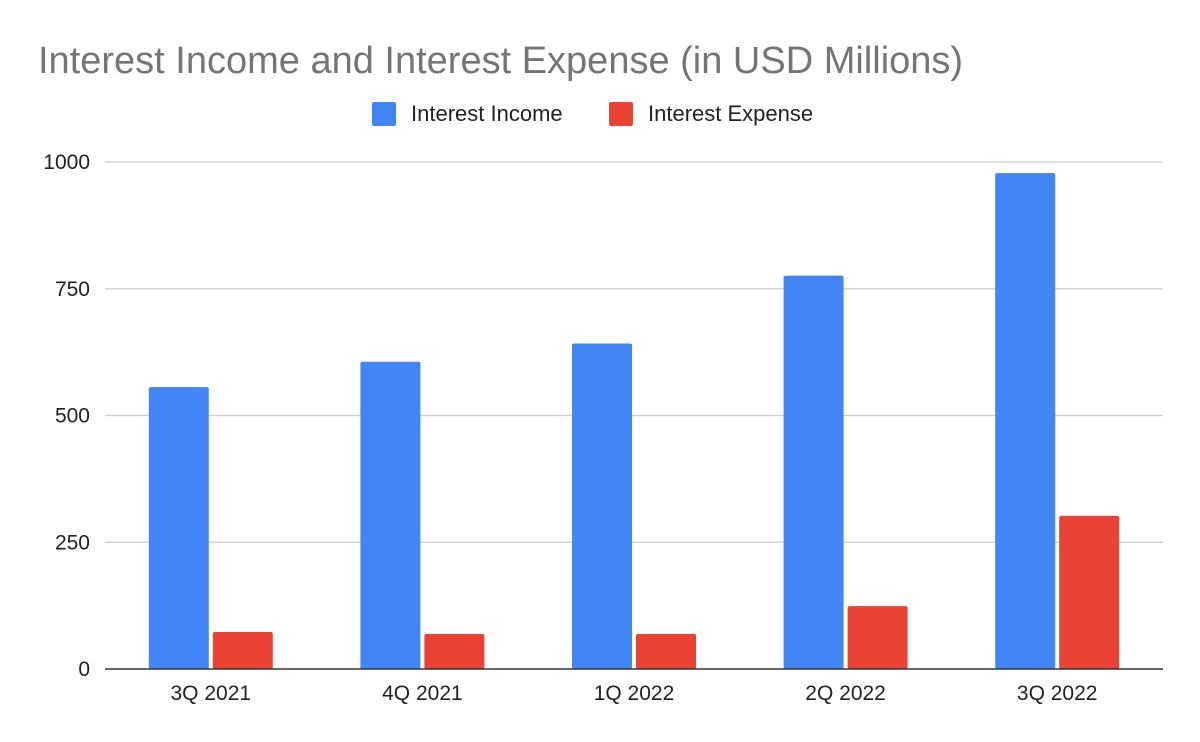 The width and height of the screenshot is (1200, 742). Describe the element at coordinates (487, 113) in the screenshot. I see `legend-label-interest-income: Interest Income` at that location.